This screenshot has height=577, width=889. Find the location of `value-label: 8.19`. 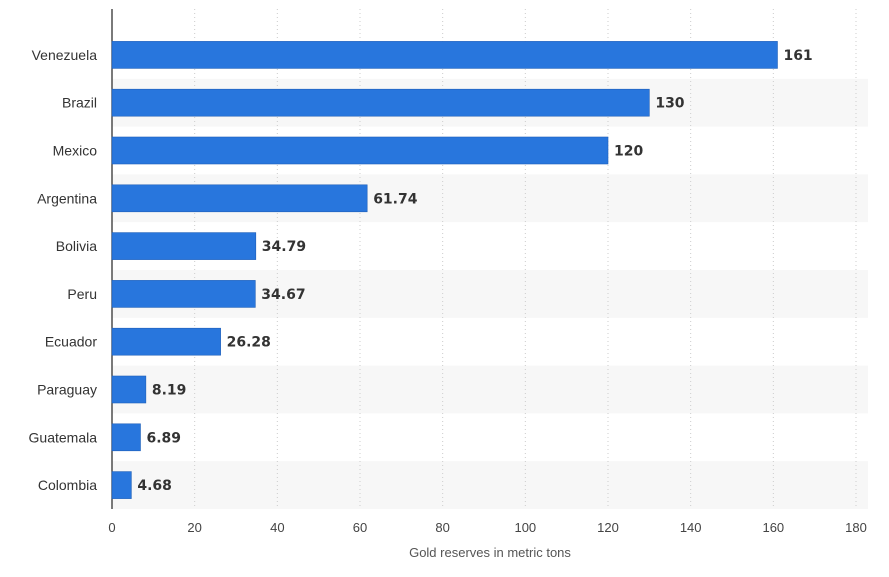

value-label: 8.19 is located at coordinates (169, 391).